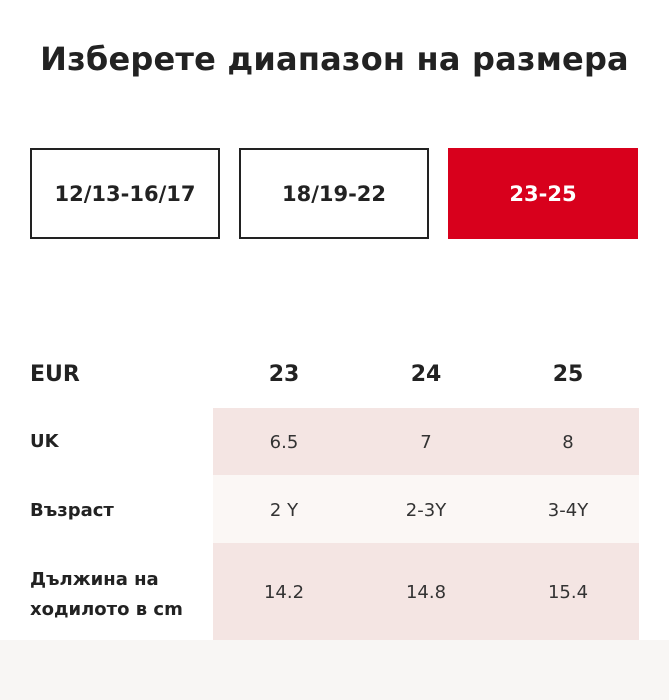 Image resolution: width=669 pixels, height=700 pixels. I want to click on table-cell: 14.8, so click(426, 592).